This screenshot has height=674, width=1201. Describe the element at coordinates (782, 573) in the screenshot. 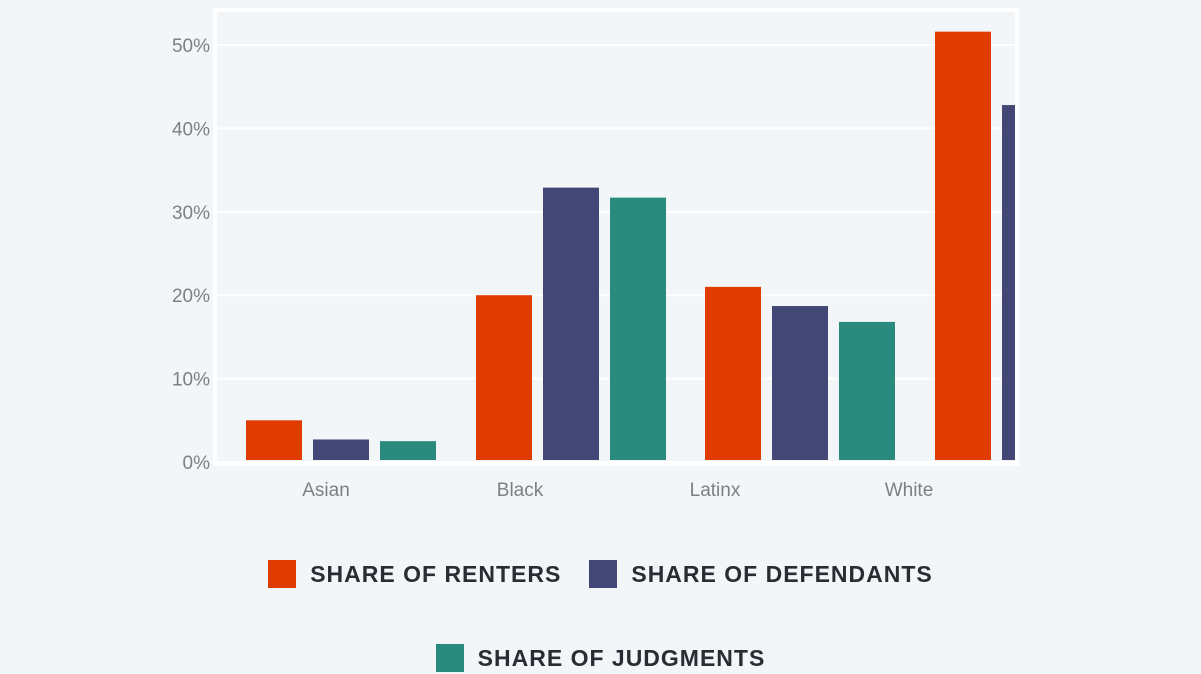

I see `legend-label-defendants: SHARE OF DEFENDANTS` at that location.